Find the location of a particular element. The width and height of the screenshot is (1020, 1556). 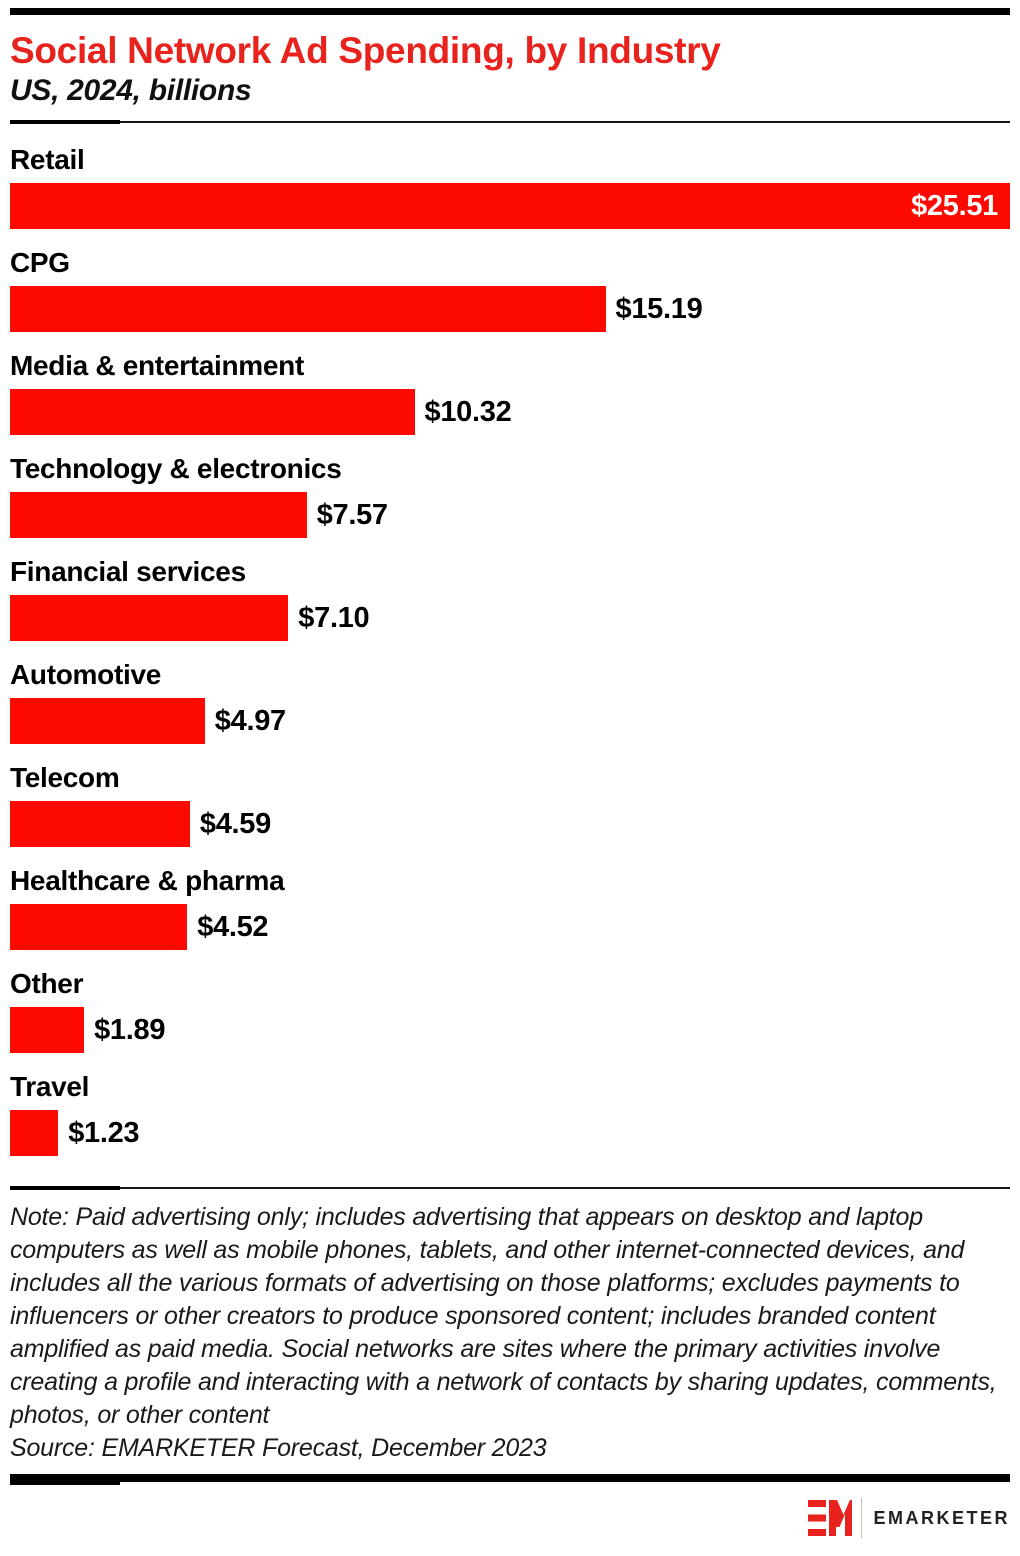

value-label: $1.89 is located at coordinates (130, 1029).